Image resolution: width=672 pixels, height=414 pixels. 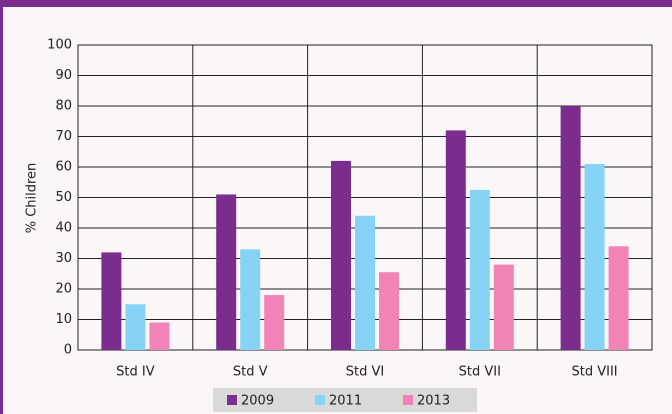 I want to click on legend-box, so click(x=345, y=400).